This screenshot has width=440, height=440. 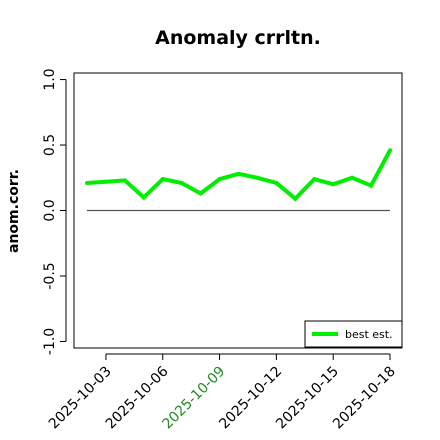 What do you see at coordinates (50, 210) in the screenshot?
I see `y-tick-label: 0.0` at bounding box center [50, 210].